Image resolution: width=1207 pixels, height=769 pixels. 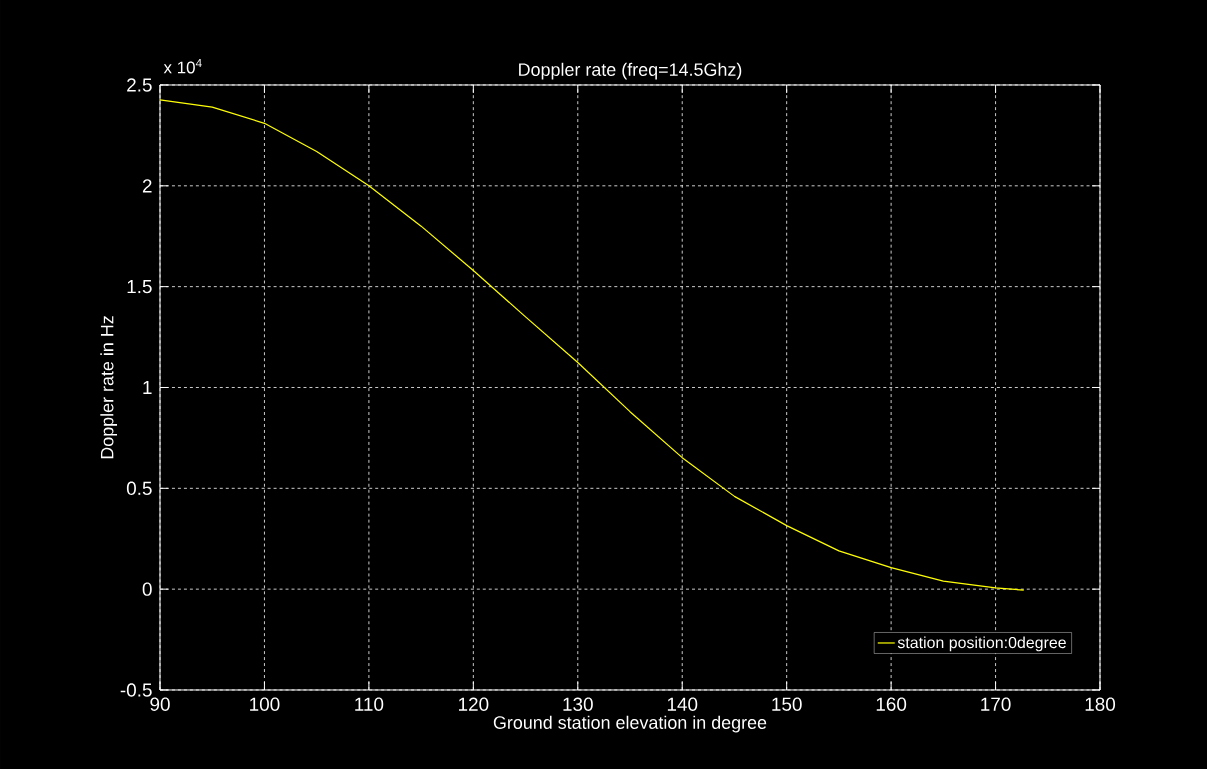 What do you see at coordinates (682, 704) in the screenshot?
I see `x-tick-label: 140` at bounding box center [682, 704].